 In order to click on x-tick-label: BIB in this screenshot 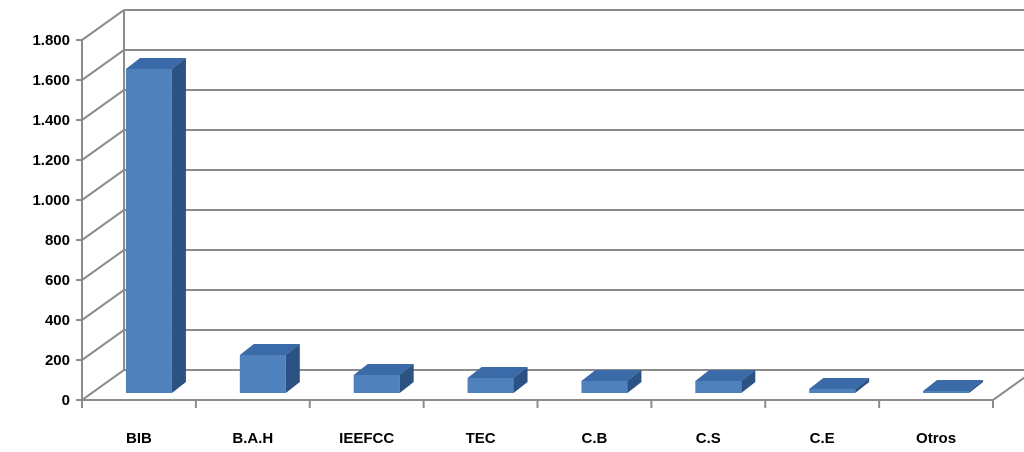, I will do `click(139, 438)`.